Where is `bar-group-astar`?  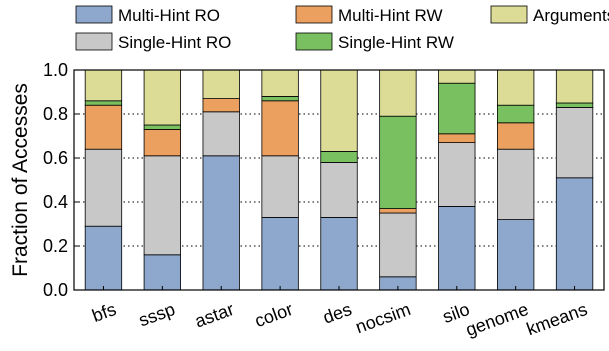
bar-group-astar is located at coordinates (221, 180).